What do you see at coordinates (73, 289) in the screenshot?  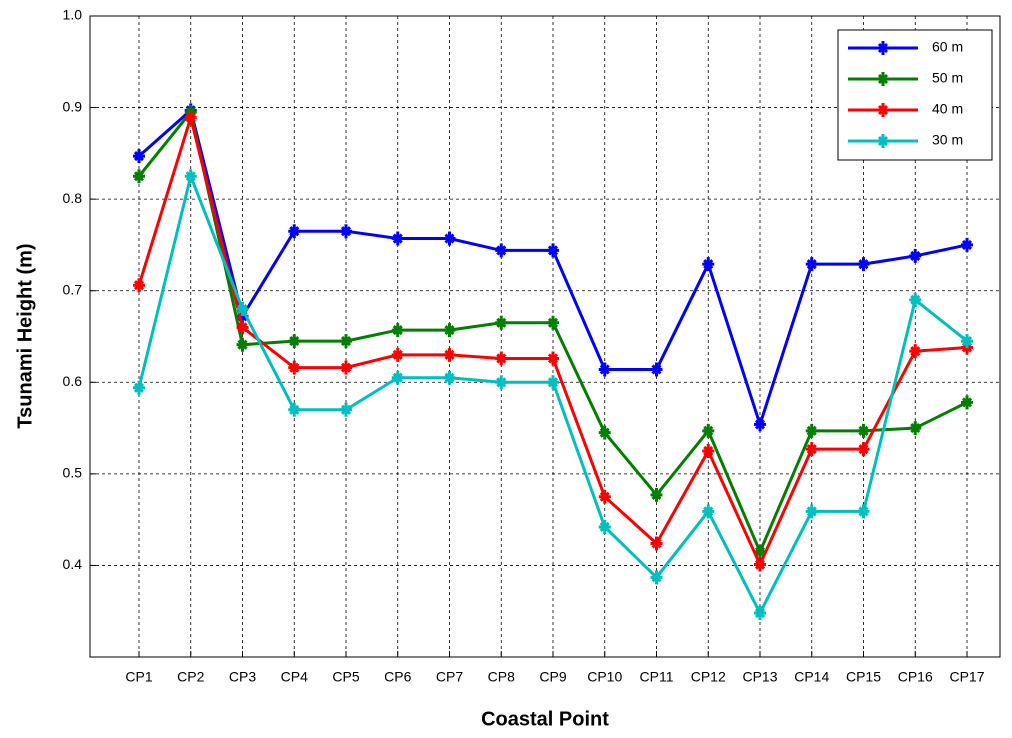 I see `y-tick-label: 0.7` at bounding box center [73, 289].